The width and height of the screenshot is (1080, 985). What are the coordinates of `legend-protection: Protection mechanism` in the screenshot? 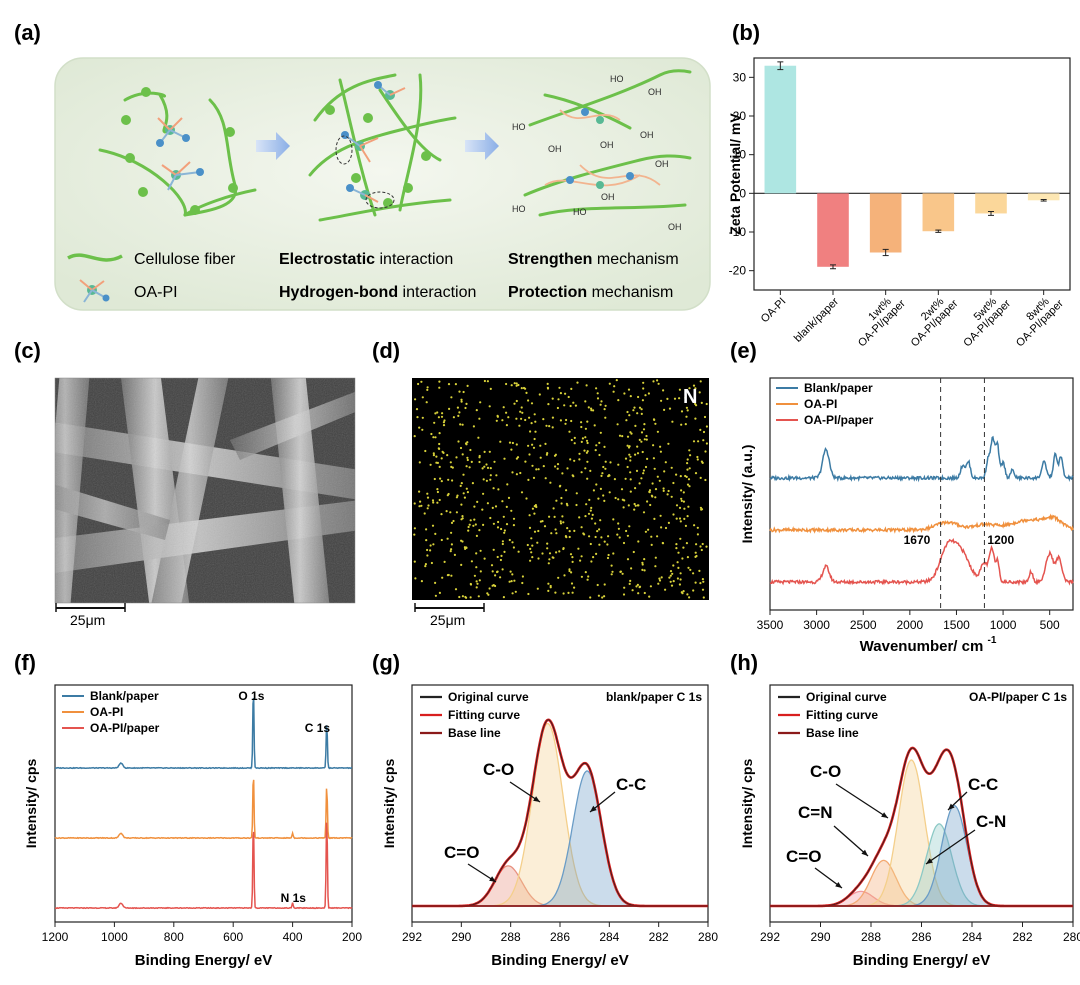 It's located at (590, 292).